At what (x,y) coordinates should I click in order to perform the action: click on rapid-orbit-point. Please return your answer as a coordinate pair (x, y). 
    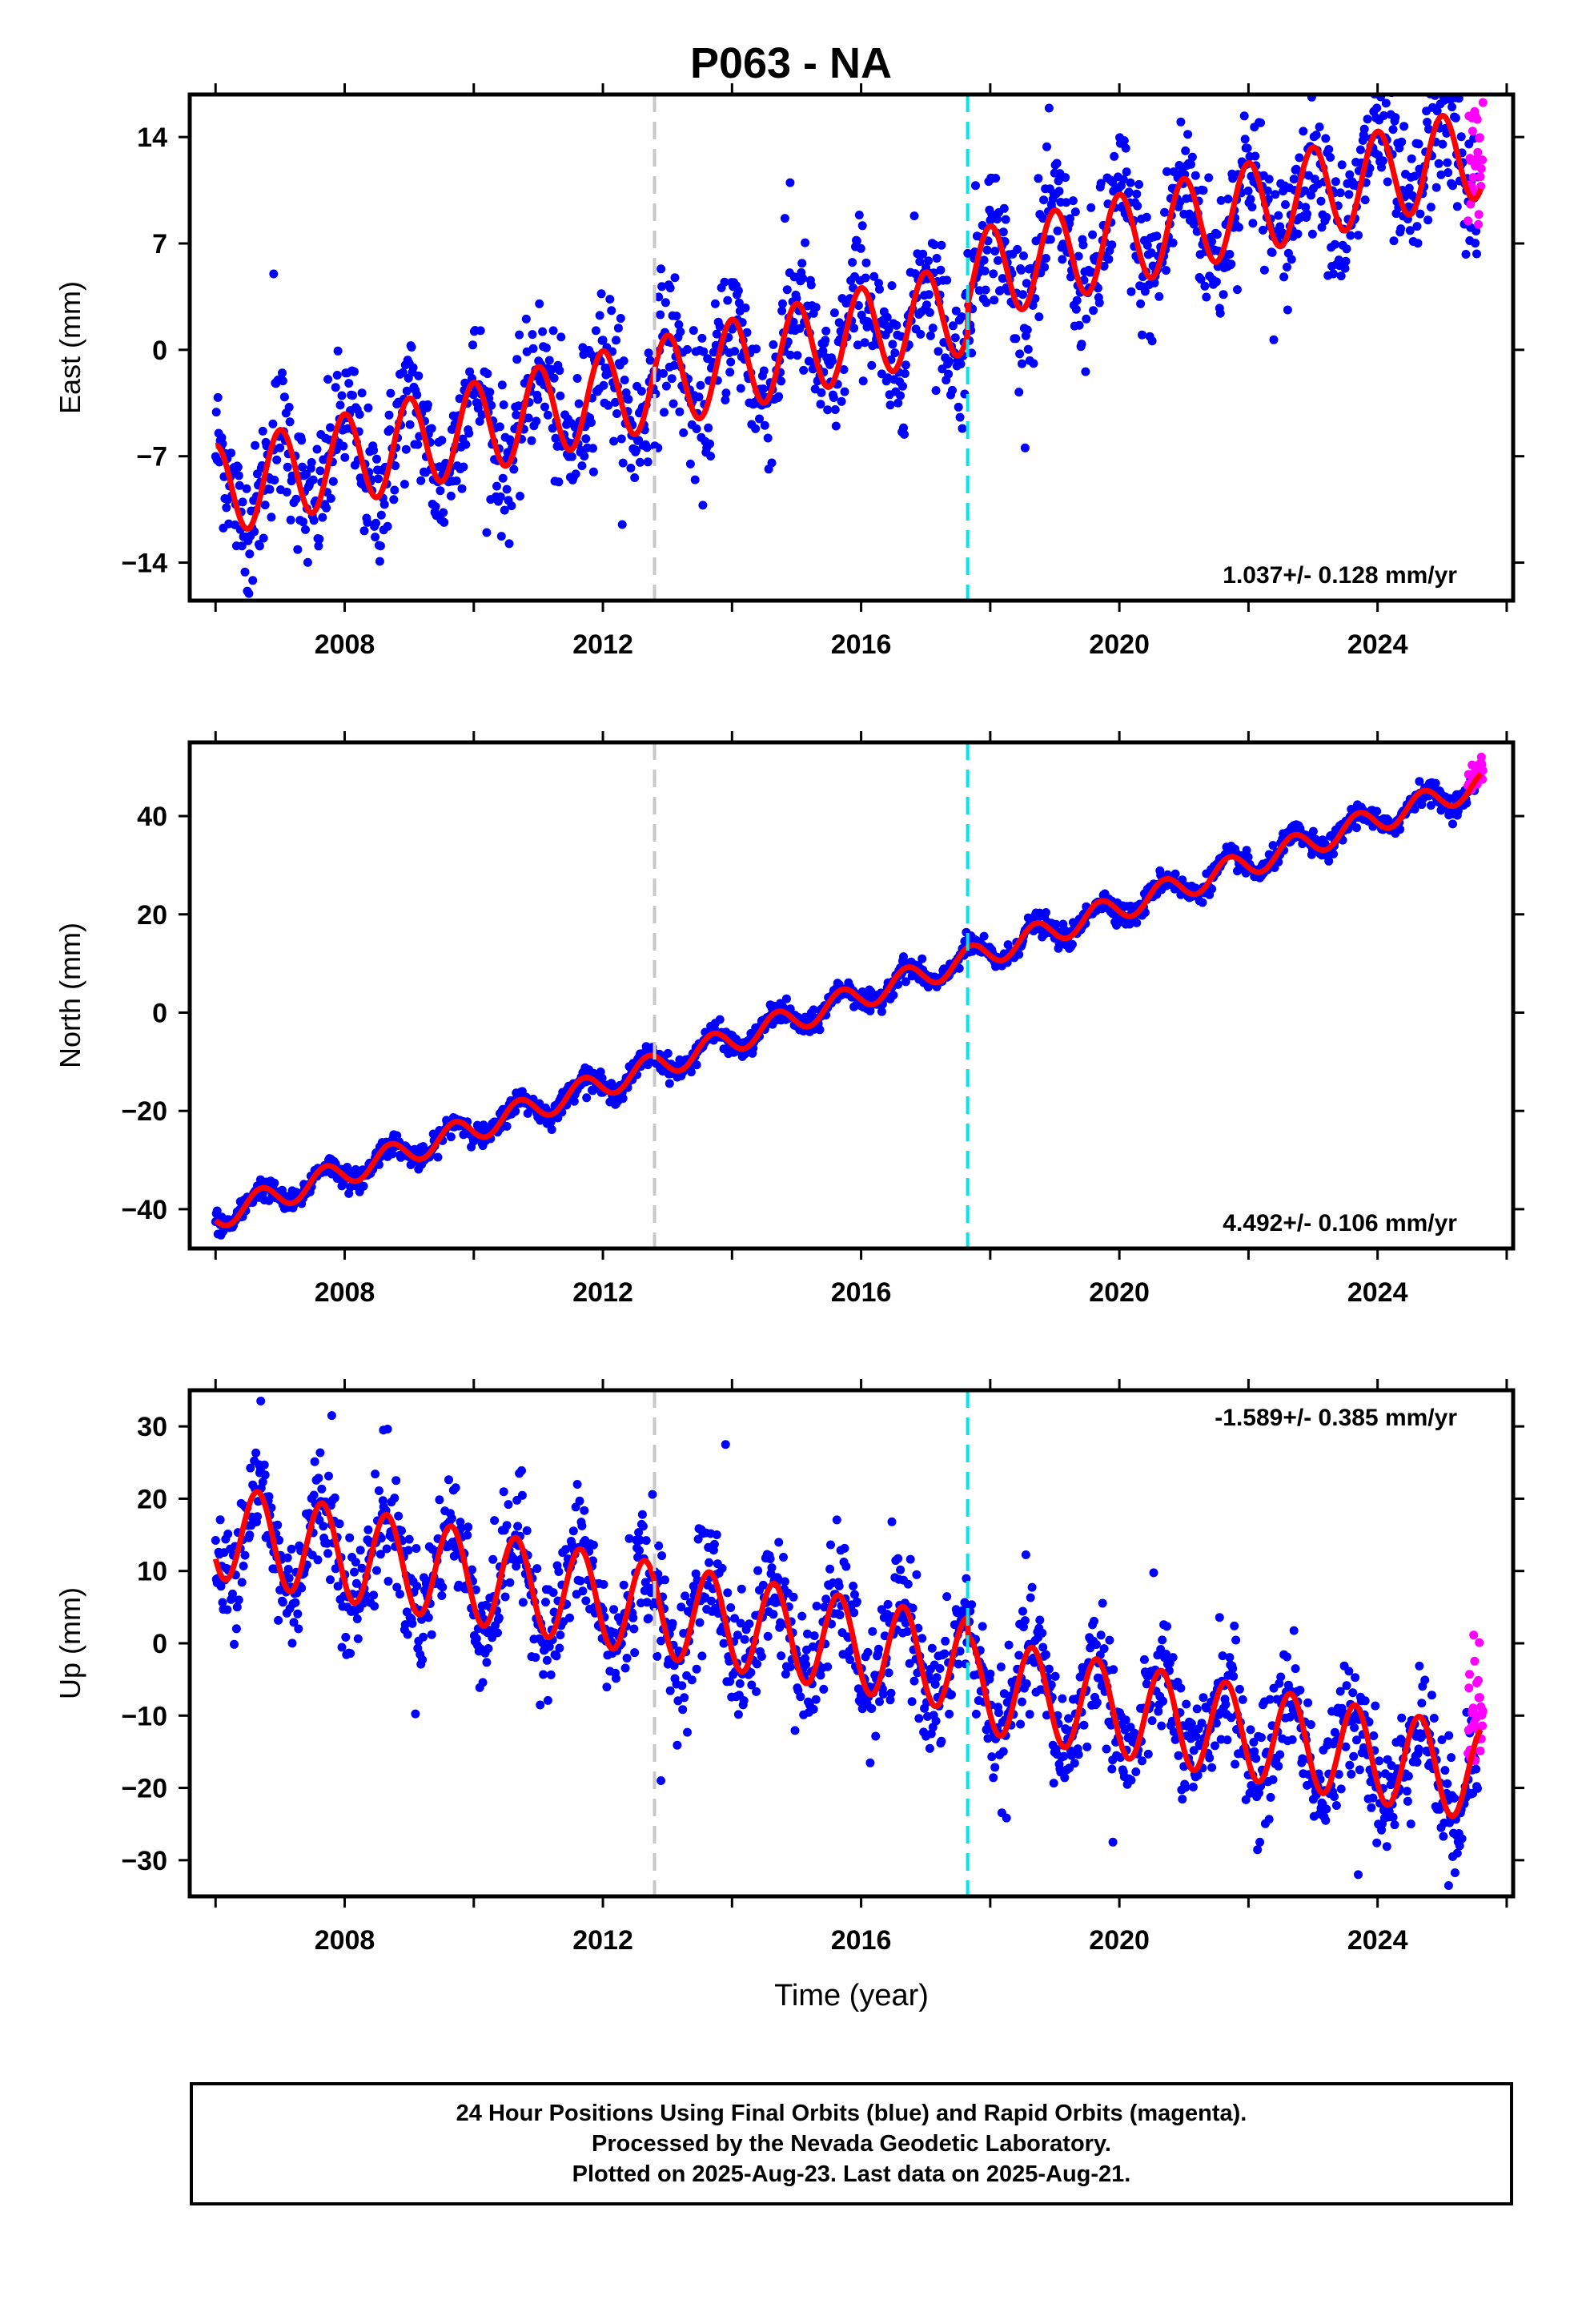
    Looking at the image, I should click on (1481, 757).